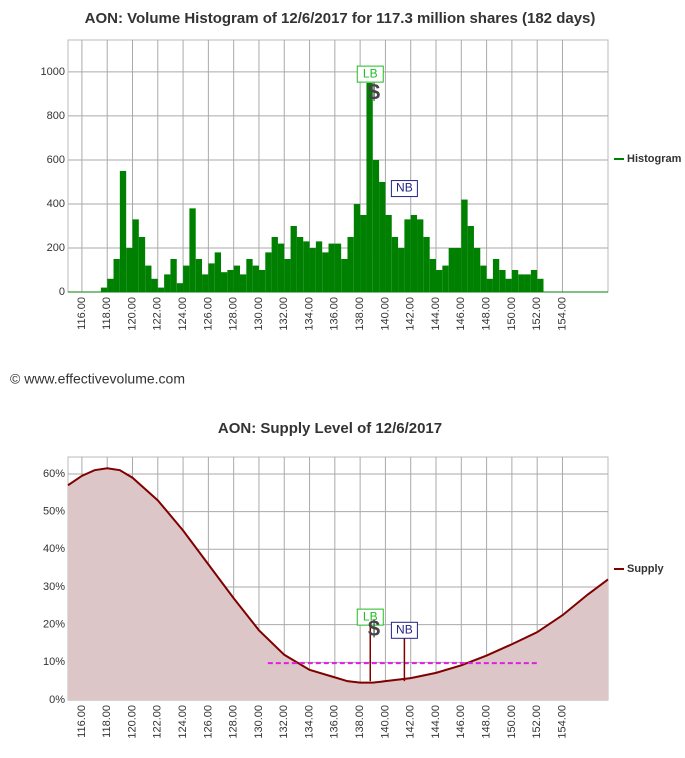 The image size is (685, 758). Describe the element at coordinates (284, 314) in the screenshot. I see `x-tick-label: 132.00` at that location.